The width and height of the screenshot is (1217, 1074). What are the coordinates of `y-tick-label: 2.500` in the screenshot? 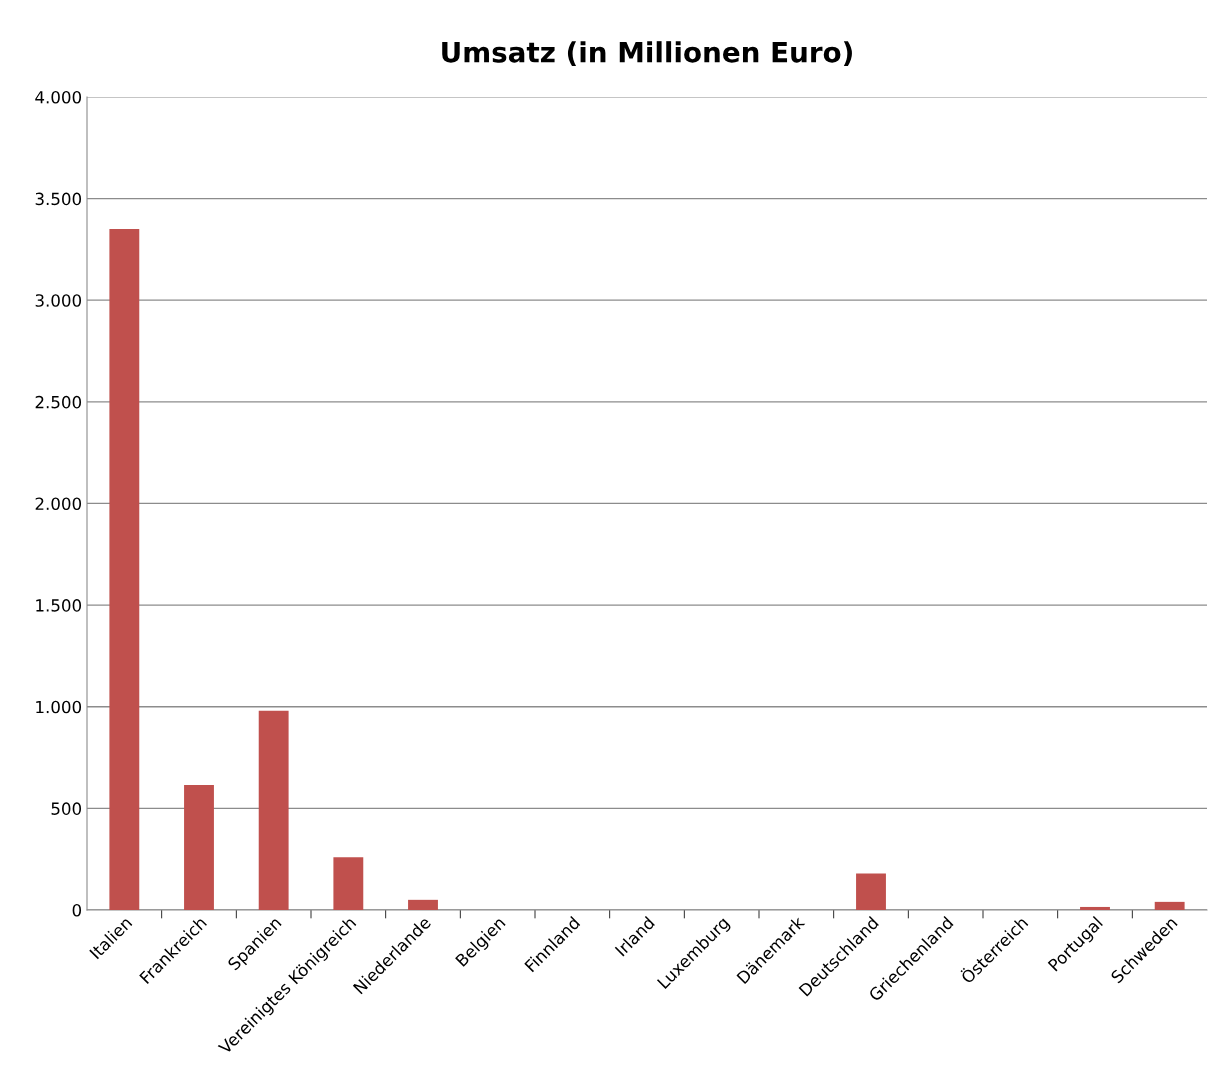 It's located at (58, 402).